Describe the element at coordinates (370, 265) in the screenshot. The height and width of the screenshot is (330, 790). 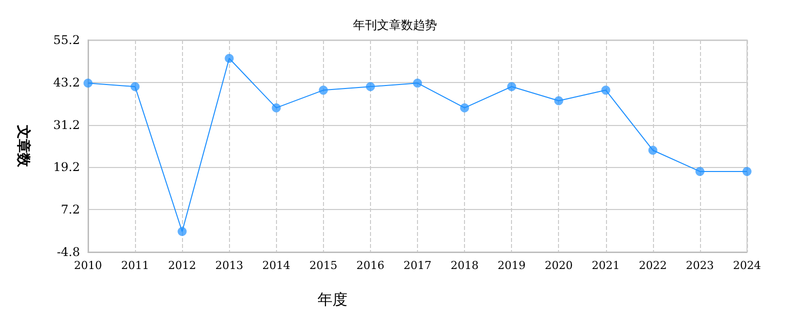
I see `x-tick-label: 2016` at that location.